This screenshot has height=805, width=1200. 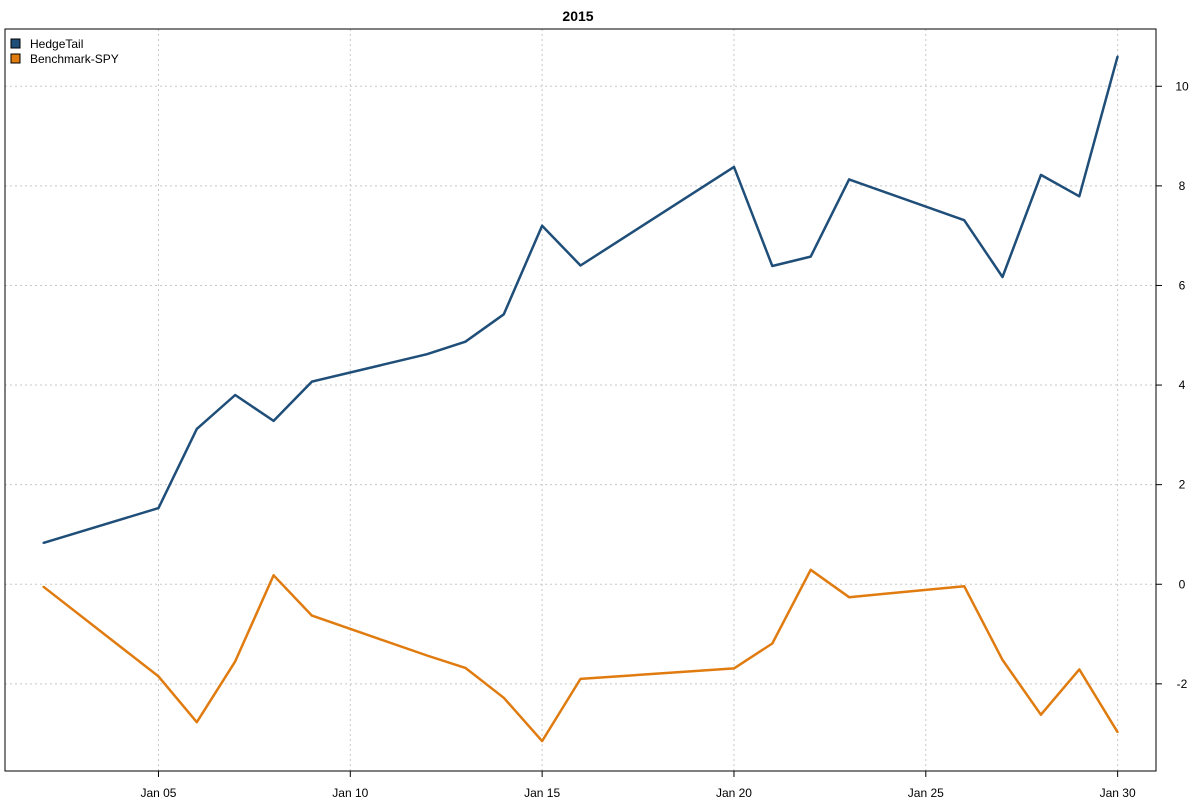 I want to click on chart-title: 2015, so click(x=577, y=16).